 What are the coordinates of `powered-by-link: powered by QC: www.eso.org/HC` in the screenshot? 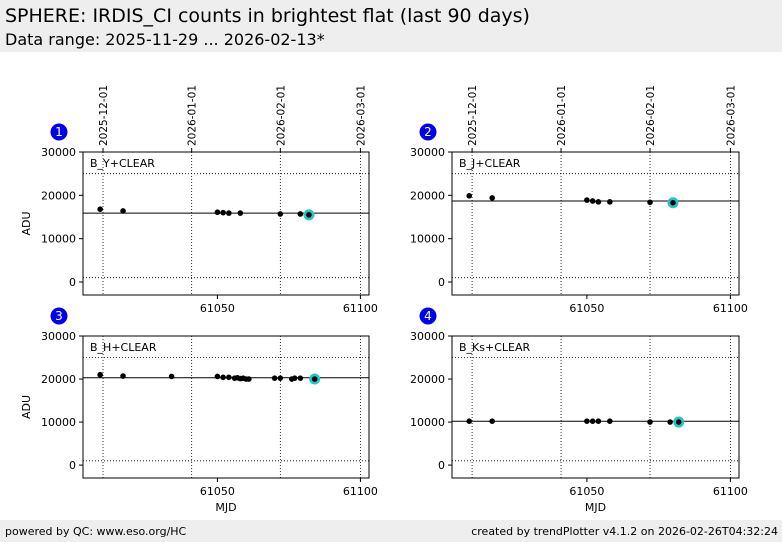 It's located at (96, 531).